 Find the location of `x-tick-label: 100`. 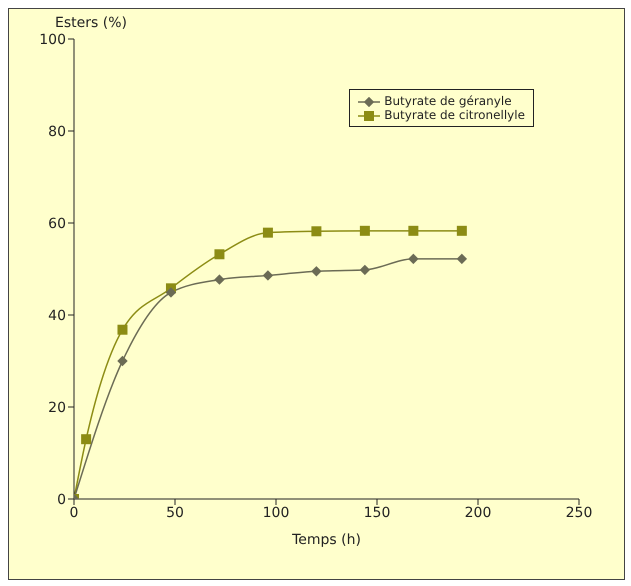

x-tick-label: 100 is located at coordinates (276, 512).